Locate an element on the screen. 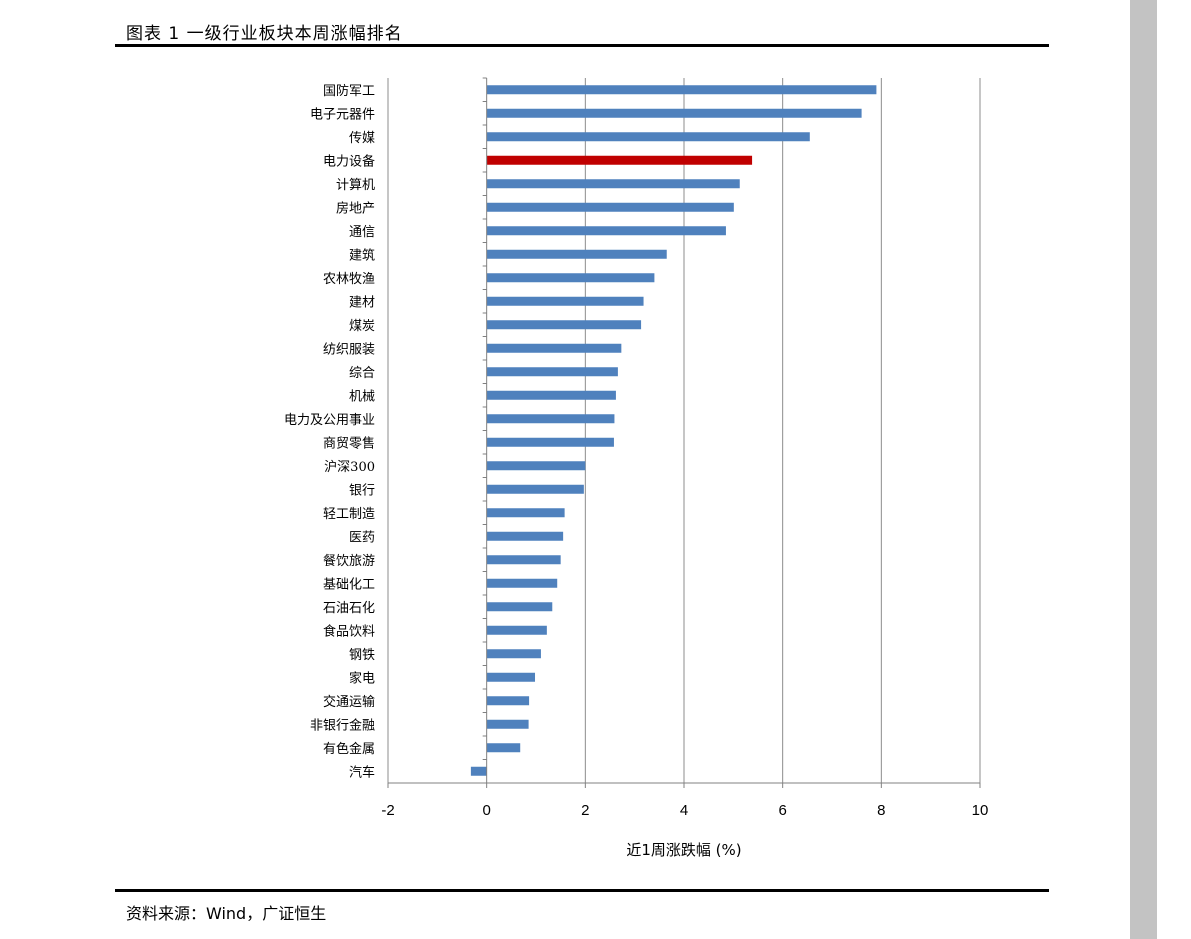  x-tick-label: 2 is located at coordinates (585, 810).